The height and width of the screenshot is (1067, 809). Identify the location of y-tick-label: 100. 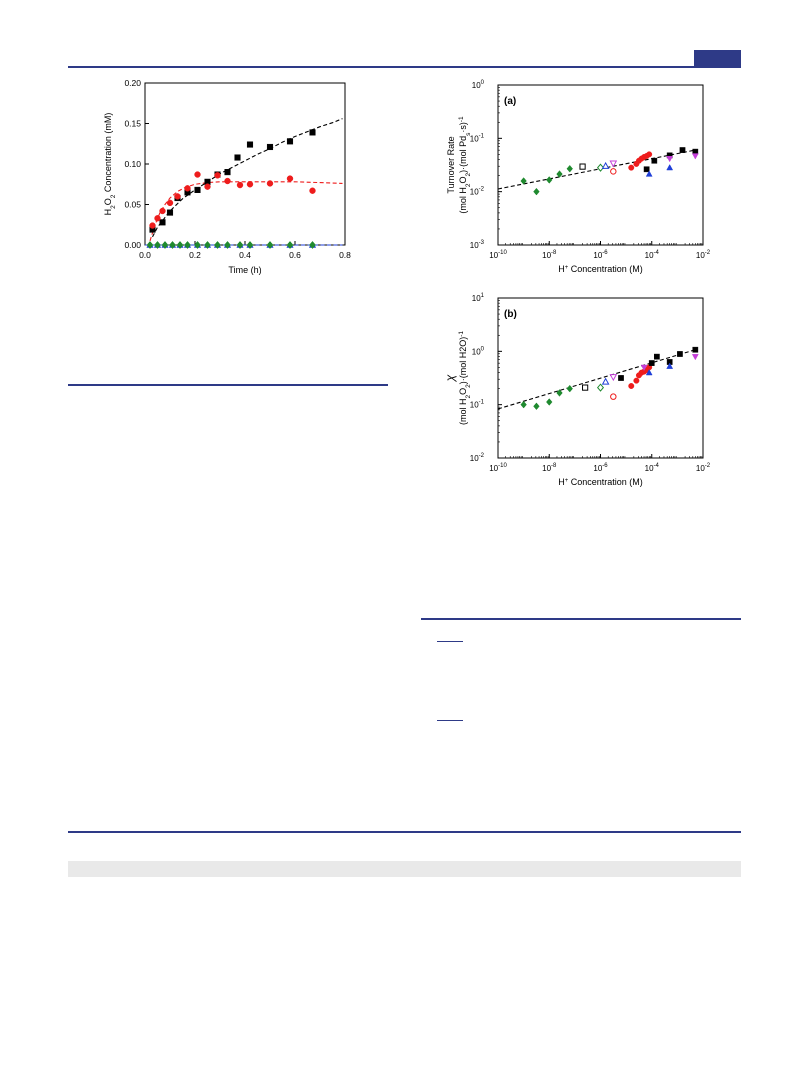
(478, 351).